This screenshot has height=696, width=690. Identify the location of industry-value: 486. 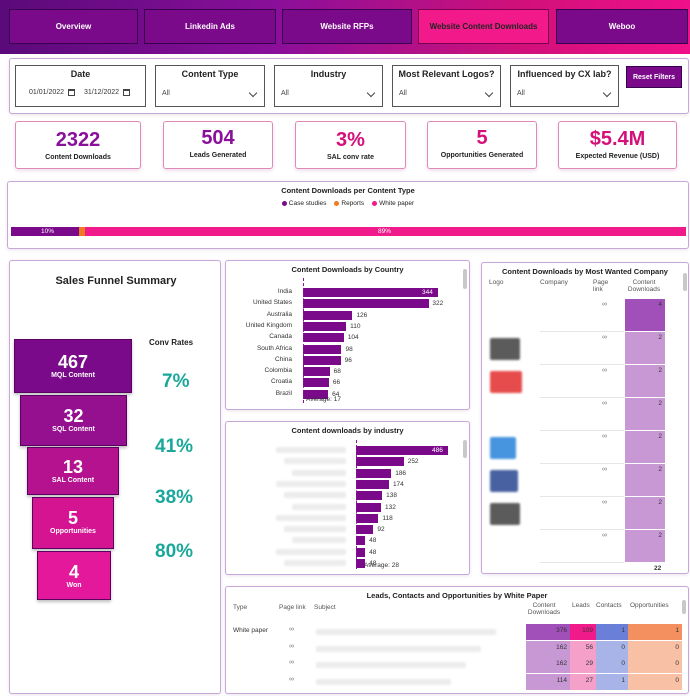
(437, 450).